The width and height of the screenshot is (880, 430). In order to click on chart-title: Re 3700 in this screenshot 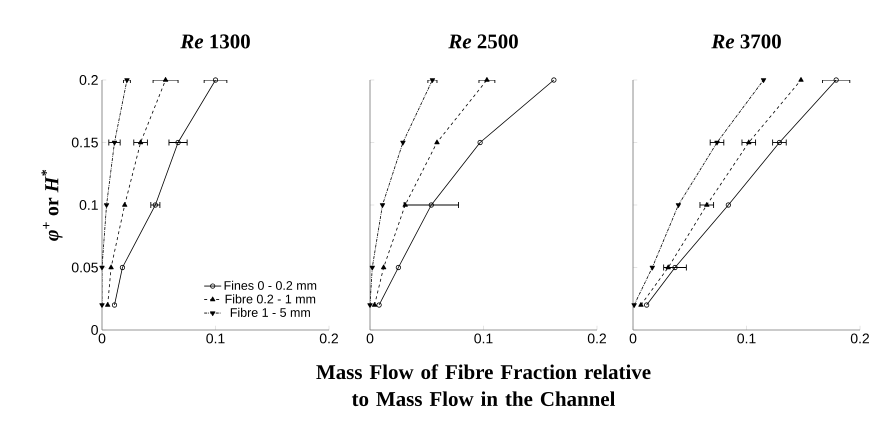, I will do `click(746, 41)`.